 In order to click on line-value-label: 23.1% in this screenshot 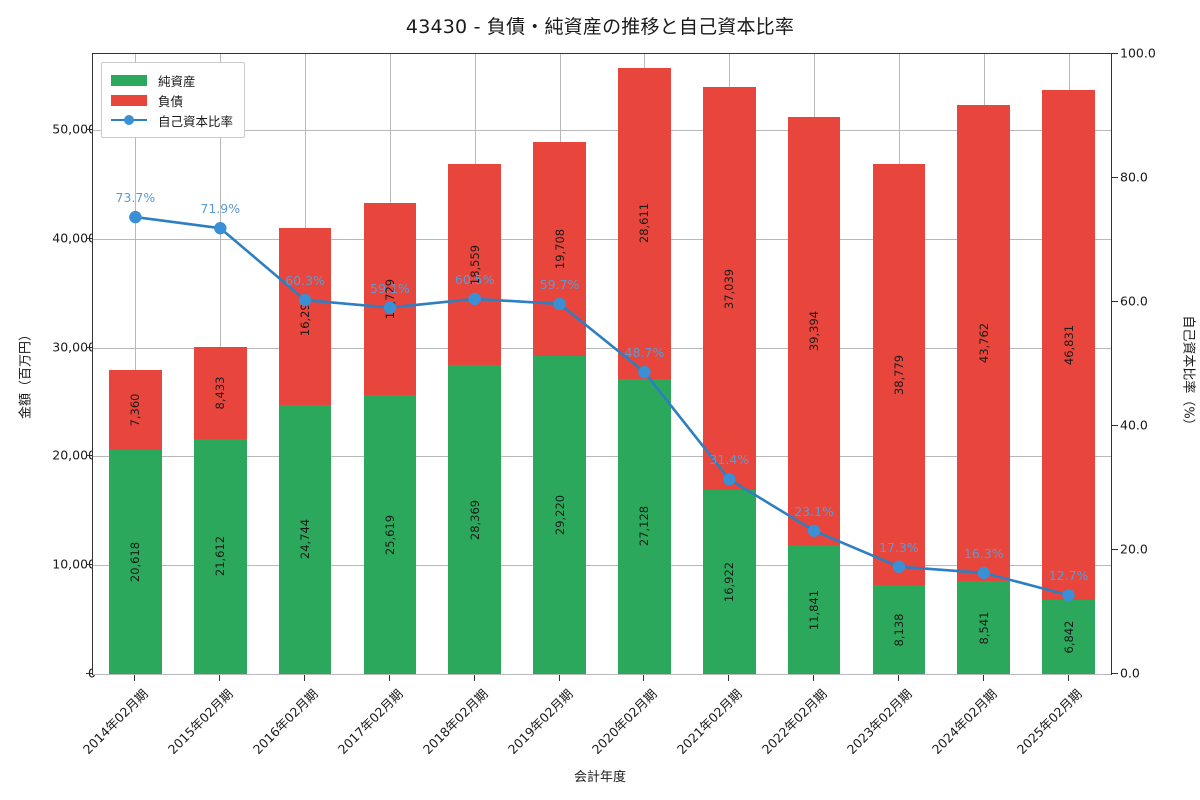, I will do `click(814, 511)`.